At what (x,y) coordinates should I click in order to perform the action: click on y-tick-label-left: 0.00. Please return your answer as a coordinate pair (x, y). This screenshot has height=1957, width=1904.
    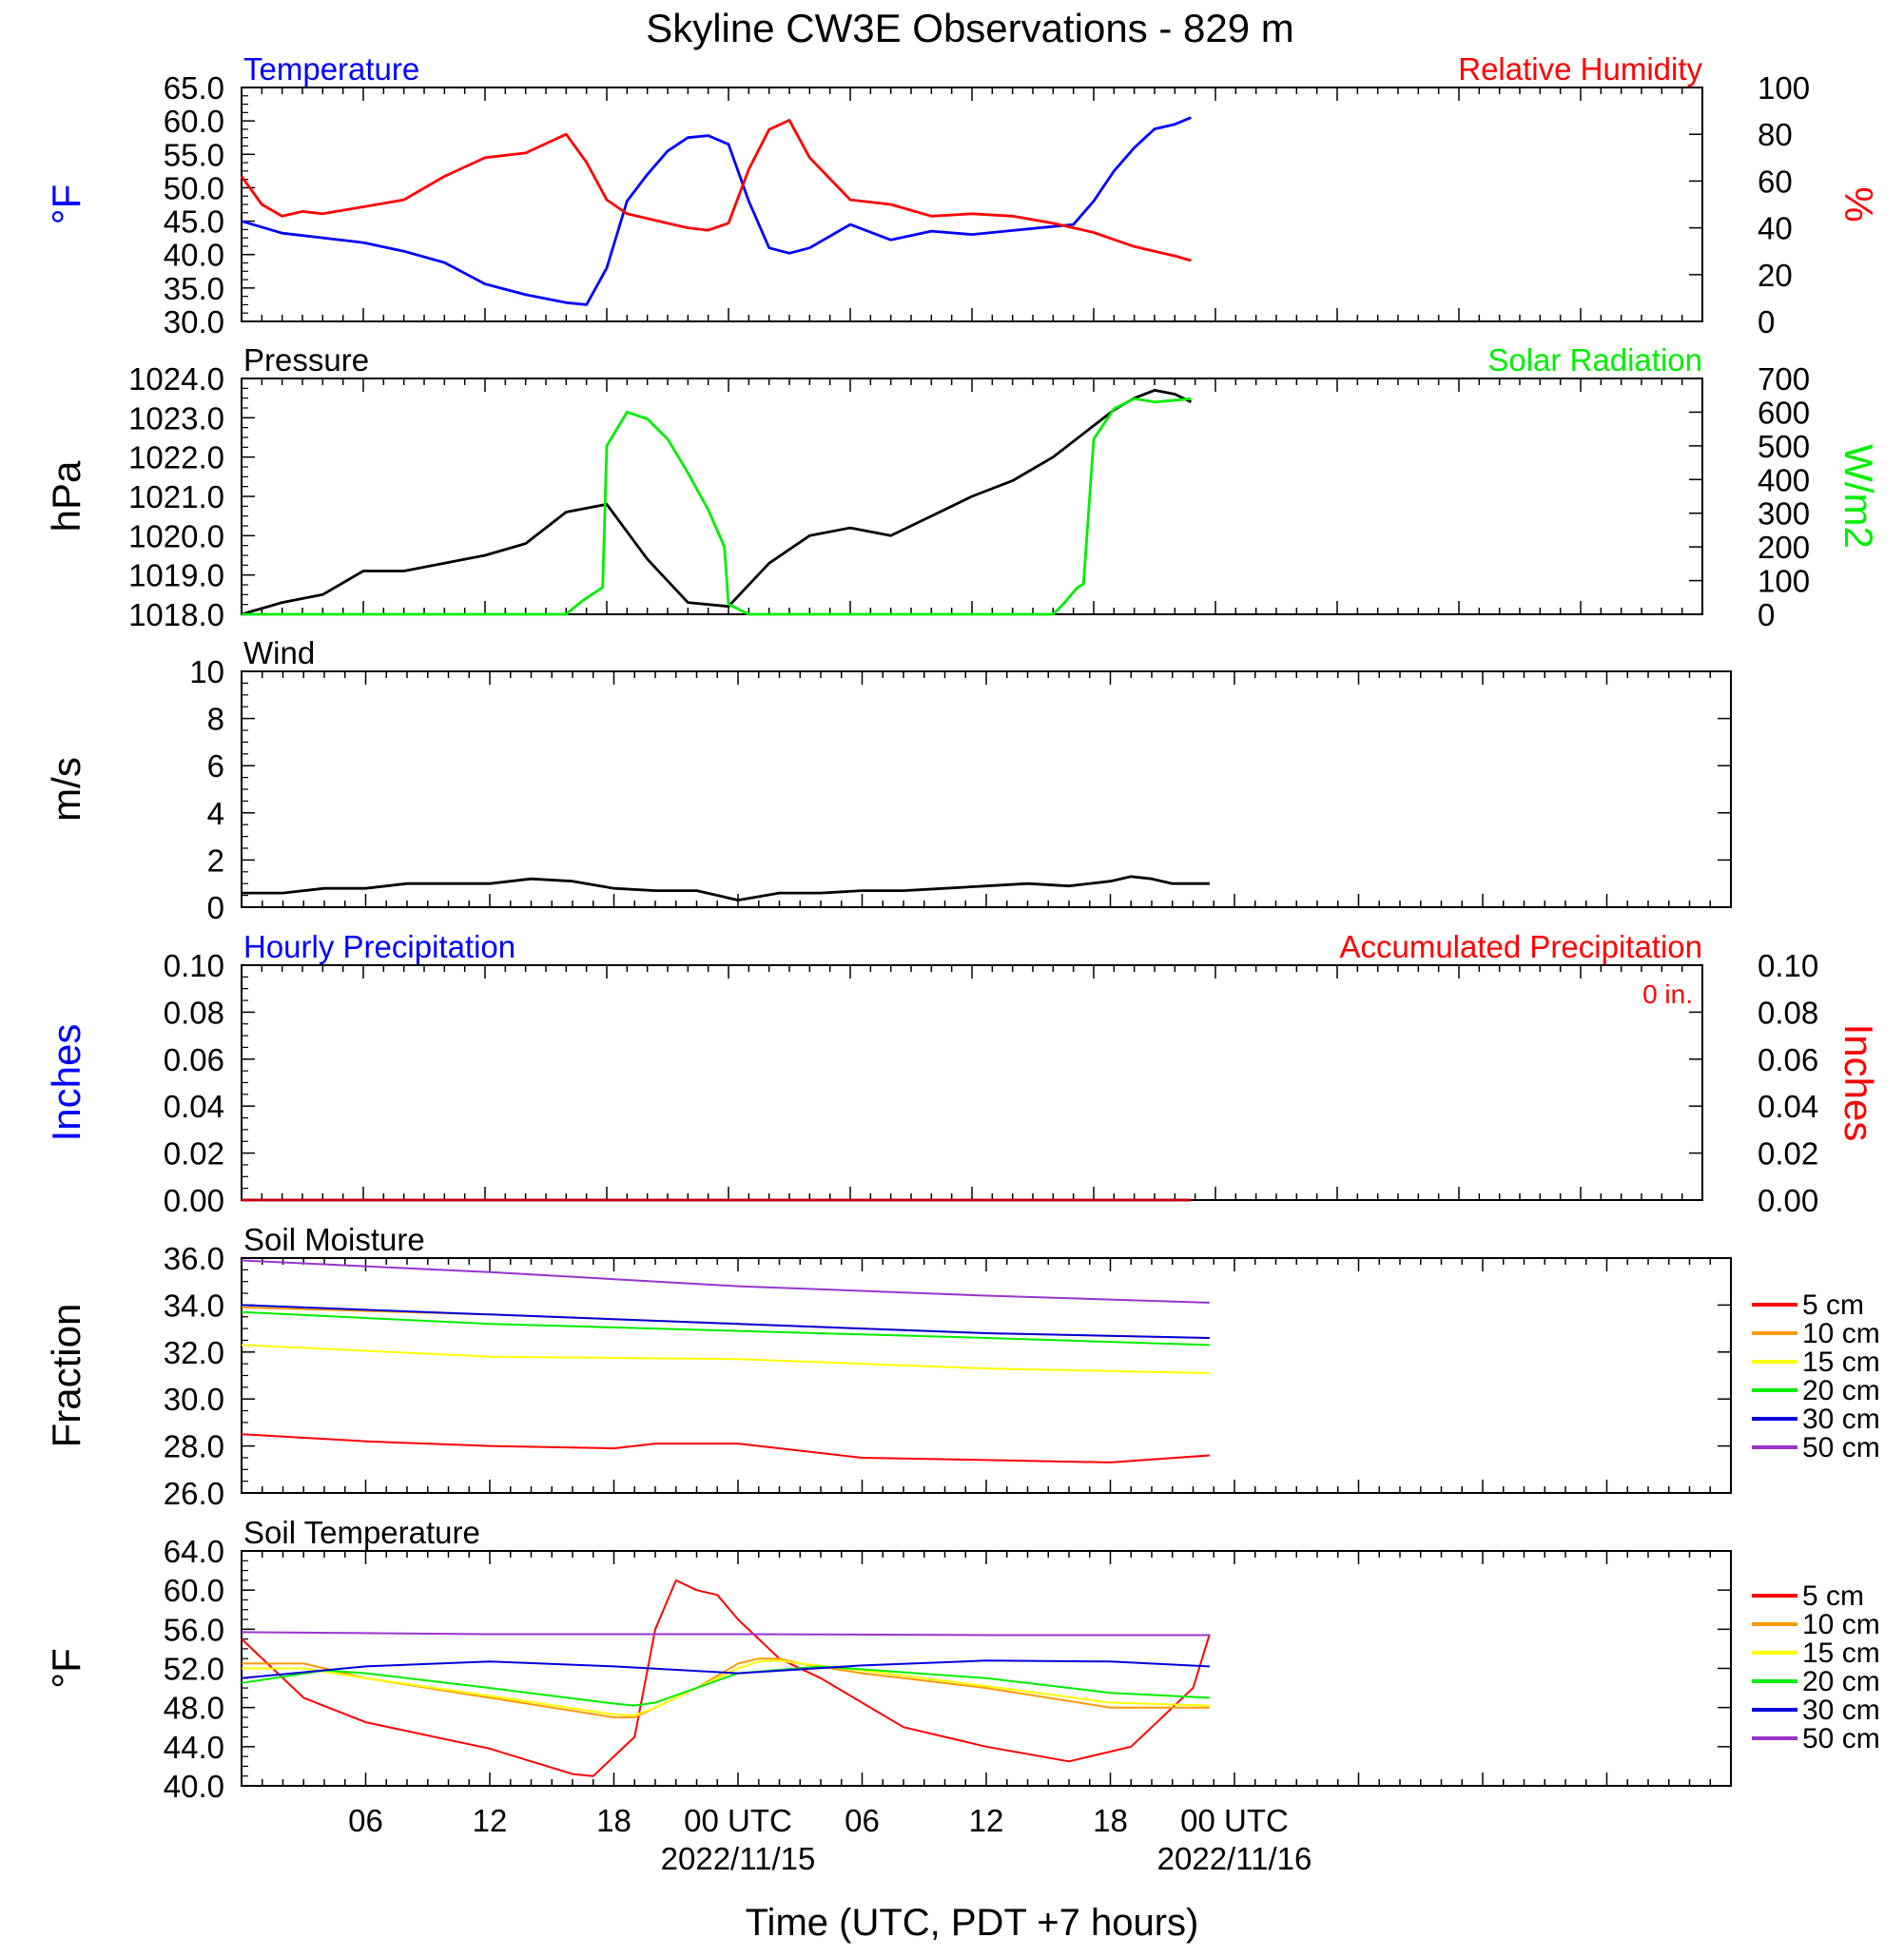
    Looking at the image, I should click on (194, 1200).